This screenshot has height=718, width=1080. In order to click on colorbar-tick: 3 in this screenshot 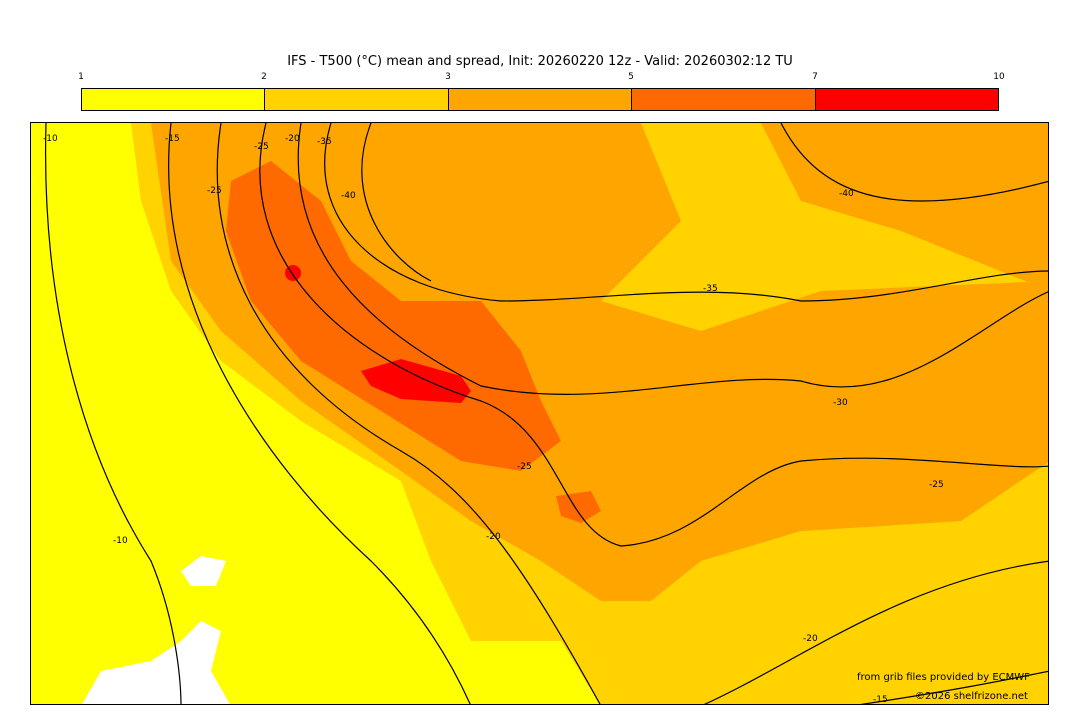, I will do `click(448, 77)`.